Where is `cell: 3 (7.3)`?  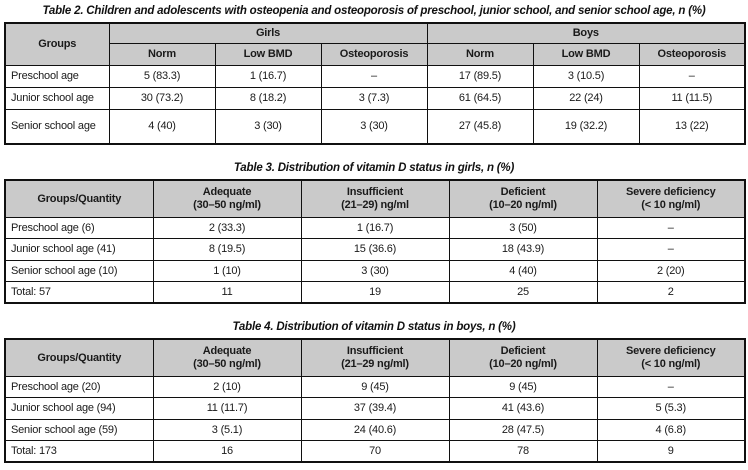
cell: 3 (7.3) is located at coordinates (374, 98).